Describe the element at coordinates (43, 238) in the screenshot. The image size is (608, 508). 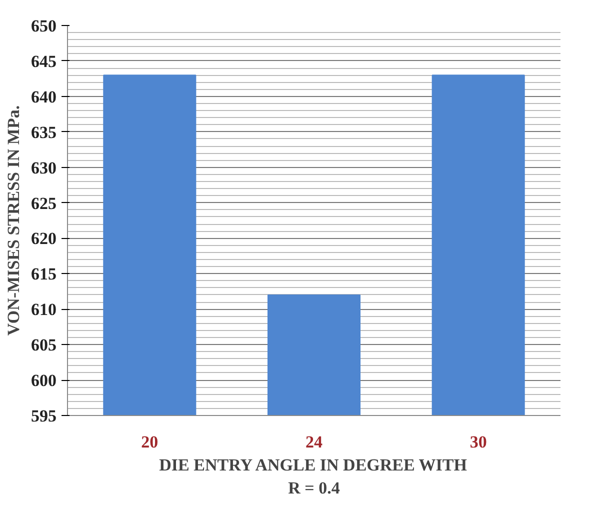
I see `y-tick-label: 620` at that location.